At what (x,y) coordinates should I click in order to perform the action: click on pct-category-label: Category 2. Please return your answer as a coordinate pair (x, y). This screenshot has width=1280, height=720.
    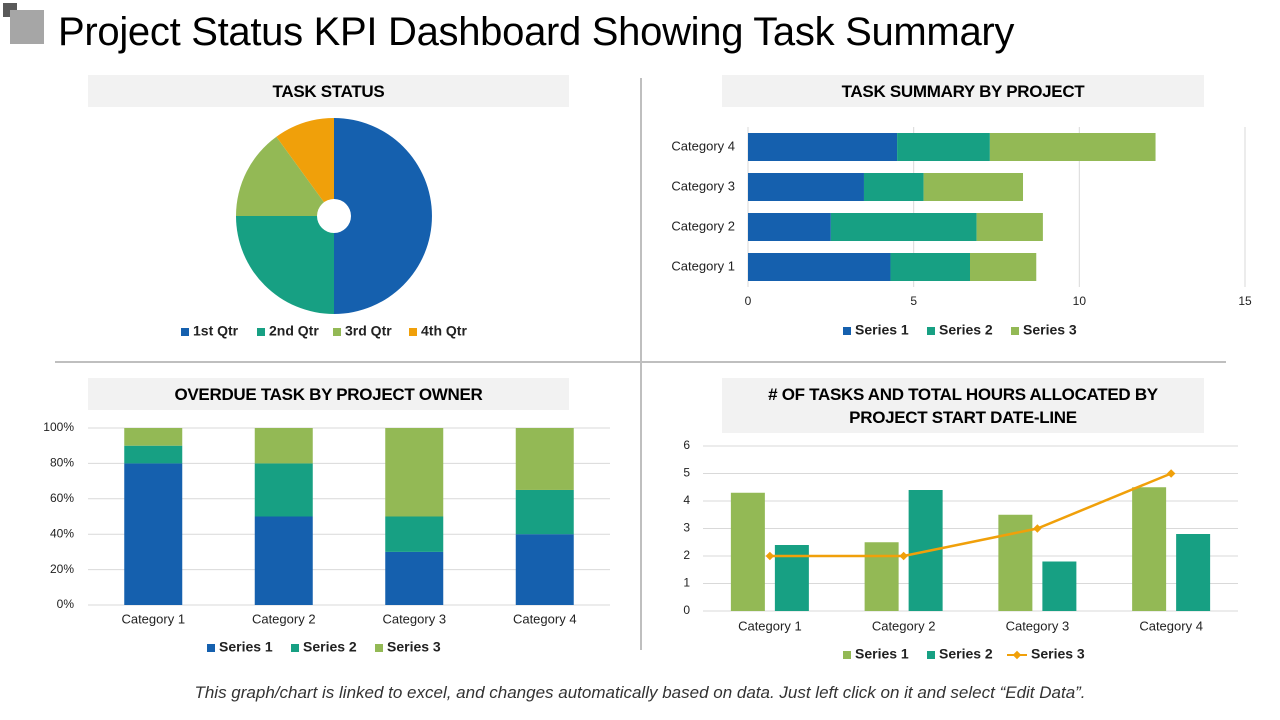
    Looking at the image, I should click on (284, 618).